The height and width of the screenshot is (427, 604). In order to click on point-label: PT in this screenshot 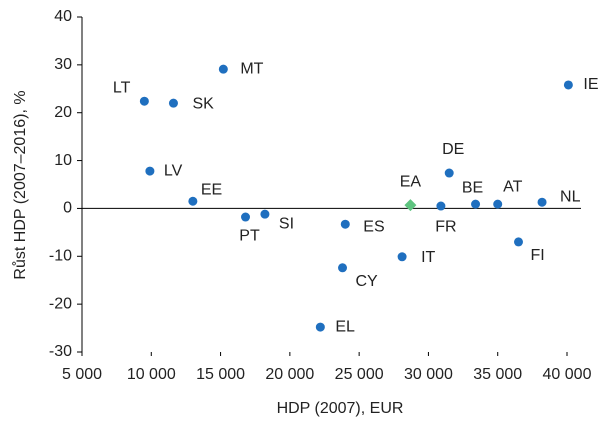, I will do `click(249, 235)`.